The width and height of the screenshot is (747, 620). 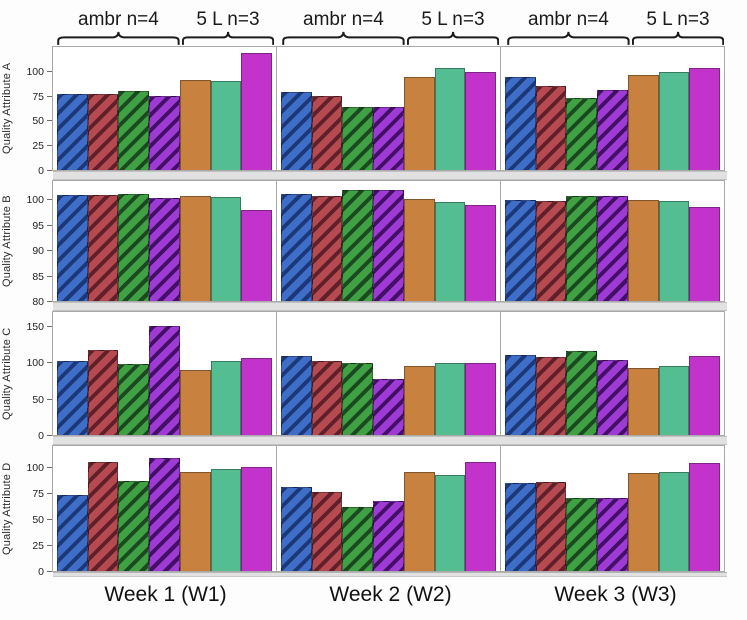 What do you see at coordinates (373, 595) in the screenshot?
I see `x-axis-labels: Week 1 (W1) Week 2 (W2) Week 3 (W3)` at bounding box center [373, 595].